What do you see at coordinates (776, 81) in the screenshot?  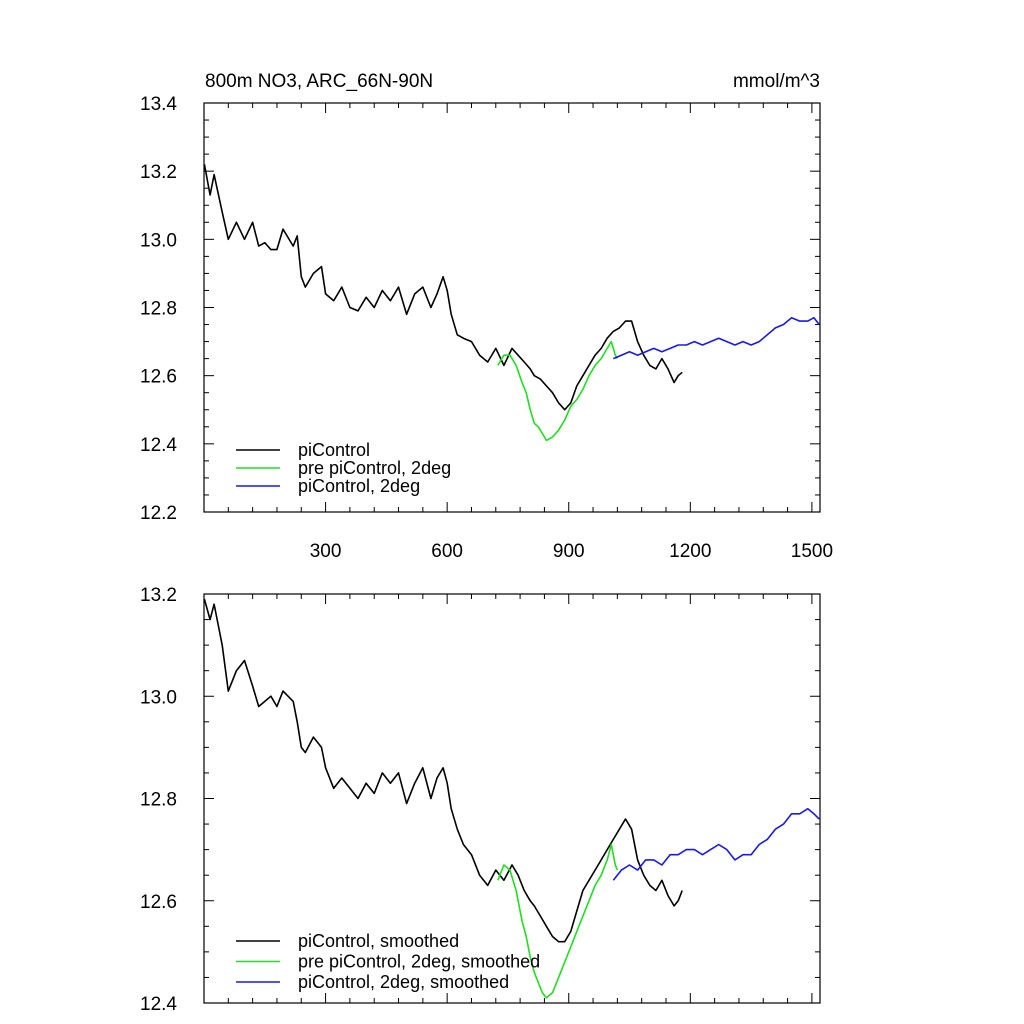 I see `units-label: mmol/m^3` at bounding box center [776, 81].